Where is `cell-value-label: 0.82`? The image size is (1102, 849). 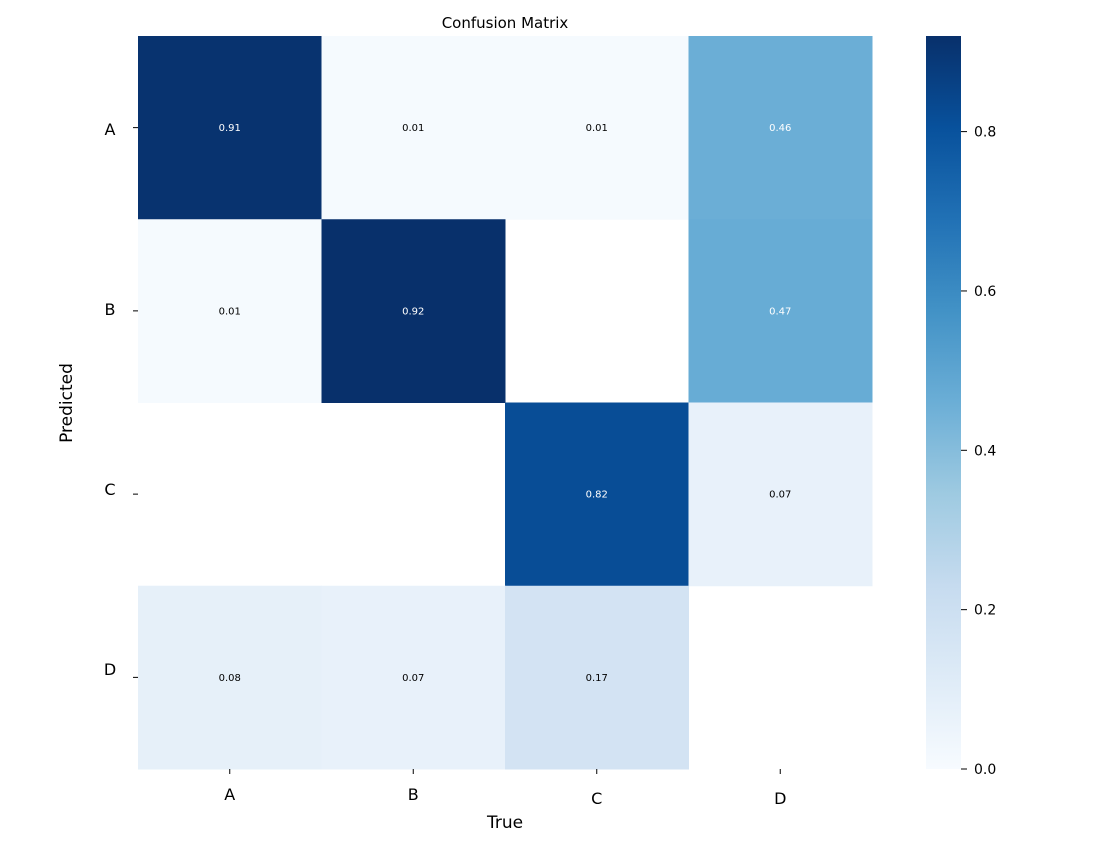
cell-value-label: 0.82 is located at coordinates (597, 495).